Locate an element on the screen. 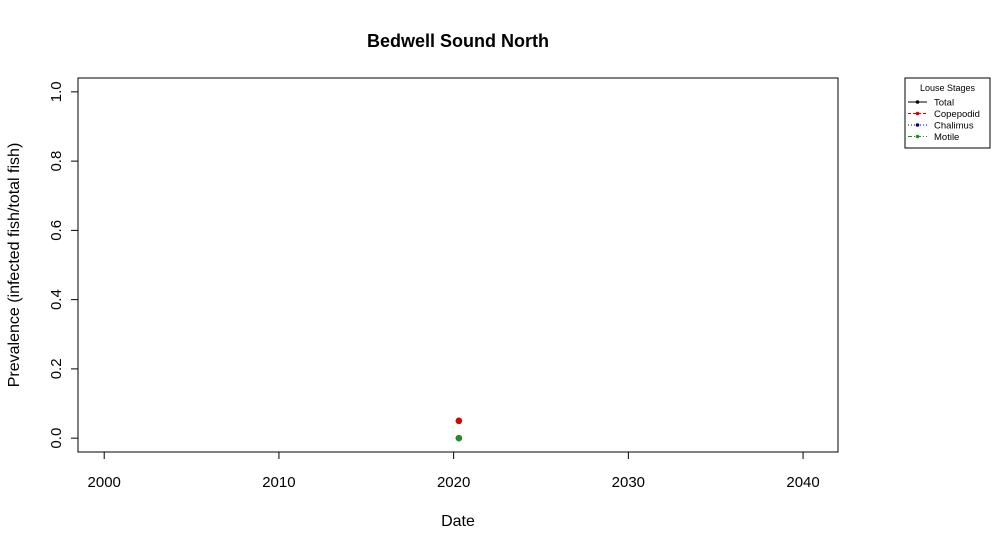 This screenshot has width=994, height=550. x-axis: 2000 2010 2020 2030 2040 is located at coordinates (454, 471).